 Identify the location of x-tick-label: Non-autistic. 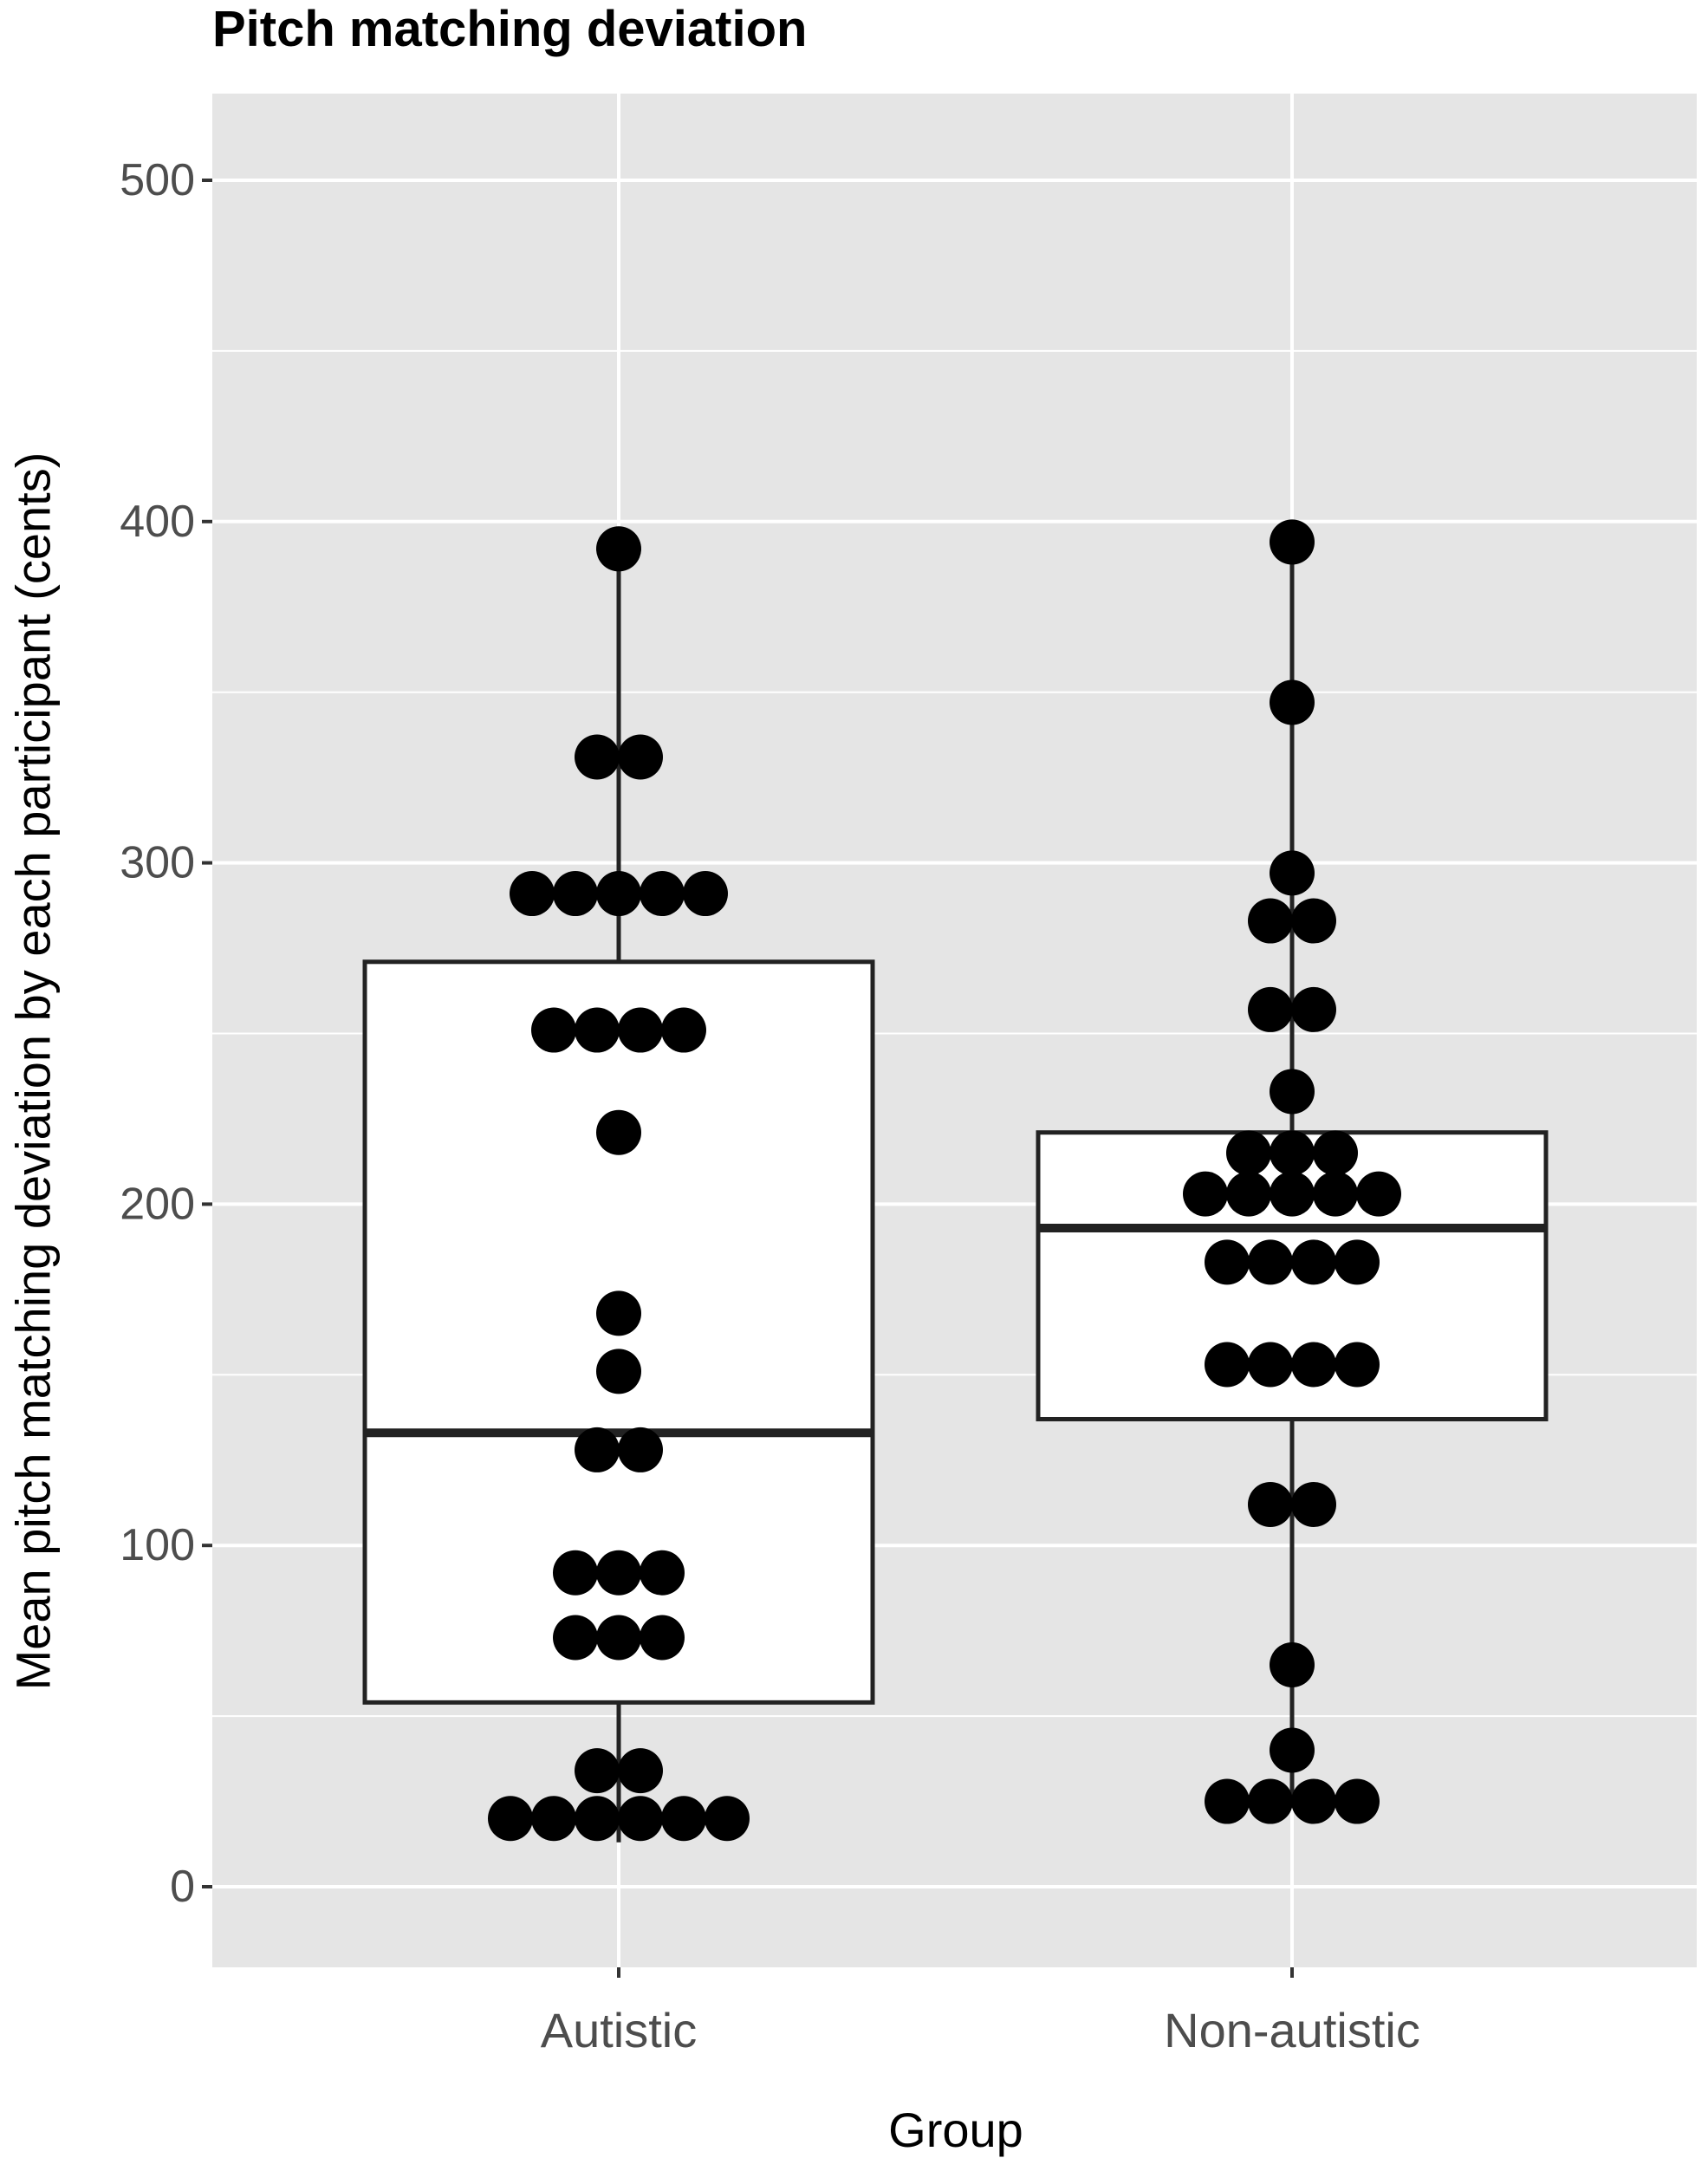
(1292, 2030).